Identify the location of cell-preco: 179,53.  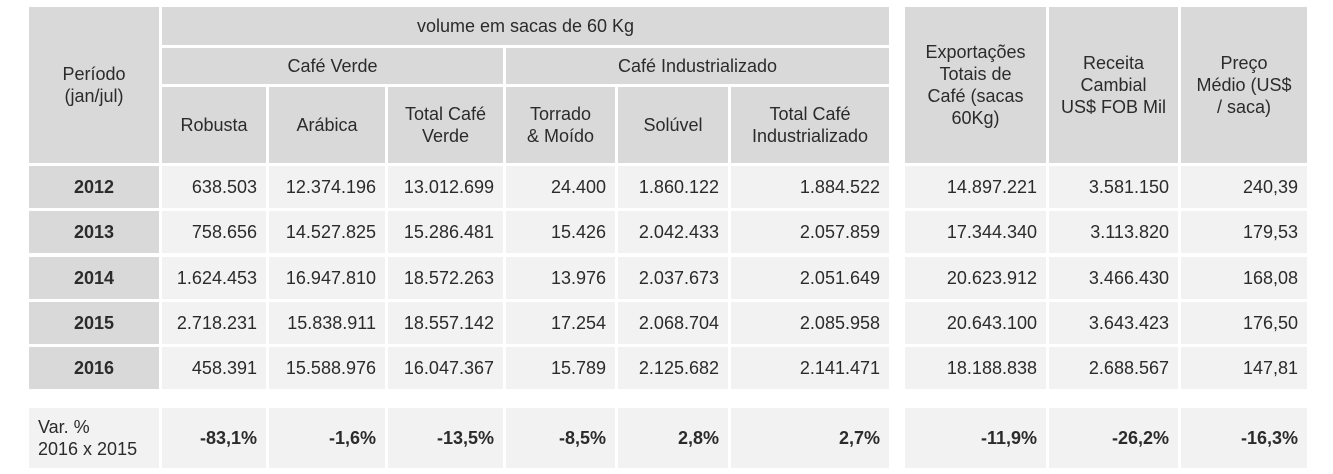
(1244, 232).